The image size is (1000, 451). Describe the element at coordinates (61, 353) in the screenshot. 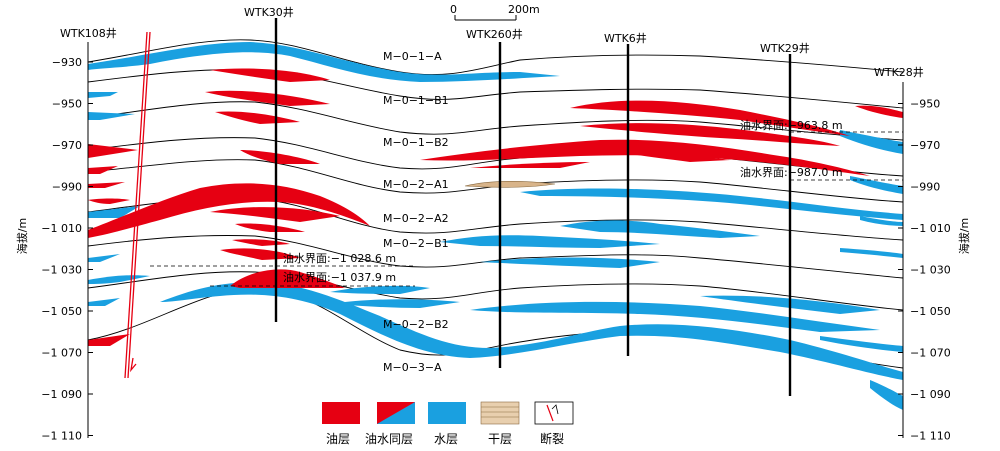

I see `left-tick-label: −1 070` at that location.